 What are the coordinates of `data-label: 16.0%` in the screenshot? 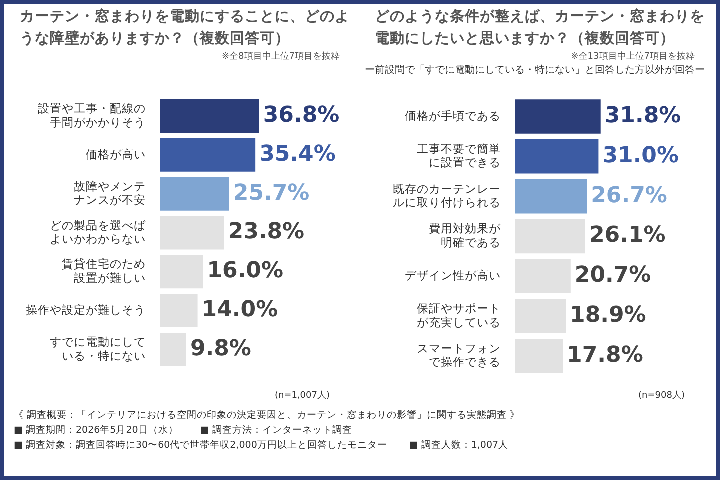 It's located at (245, 271).